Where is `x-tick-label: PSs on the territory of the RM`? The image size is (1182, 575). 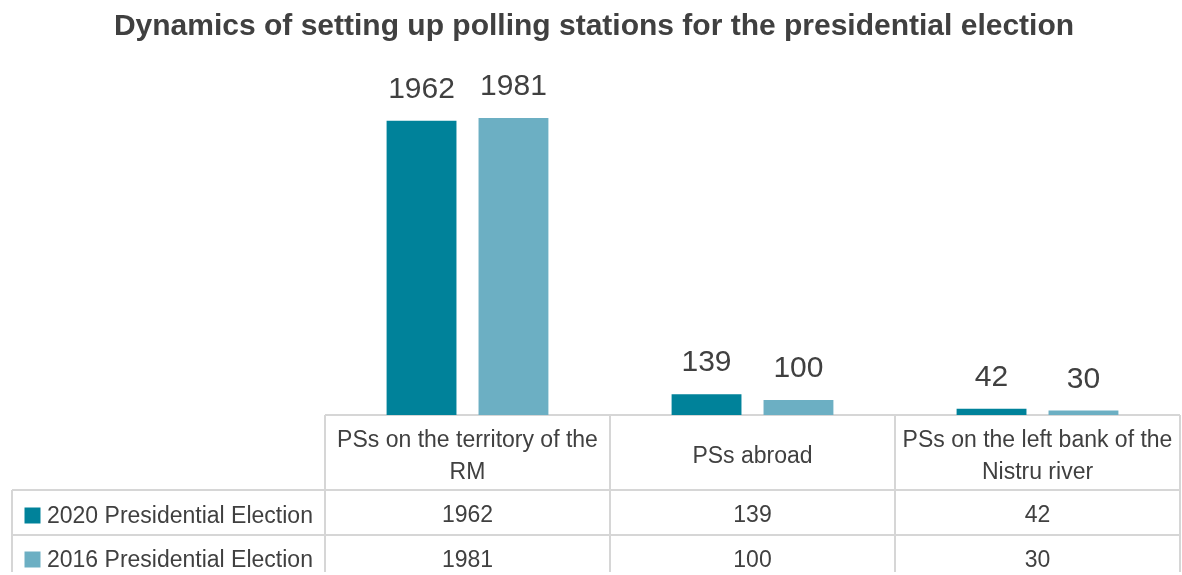
x-tick-label: PSs on the territory of the RM is located at coordinates (467, 454).